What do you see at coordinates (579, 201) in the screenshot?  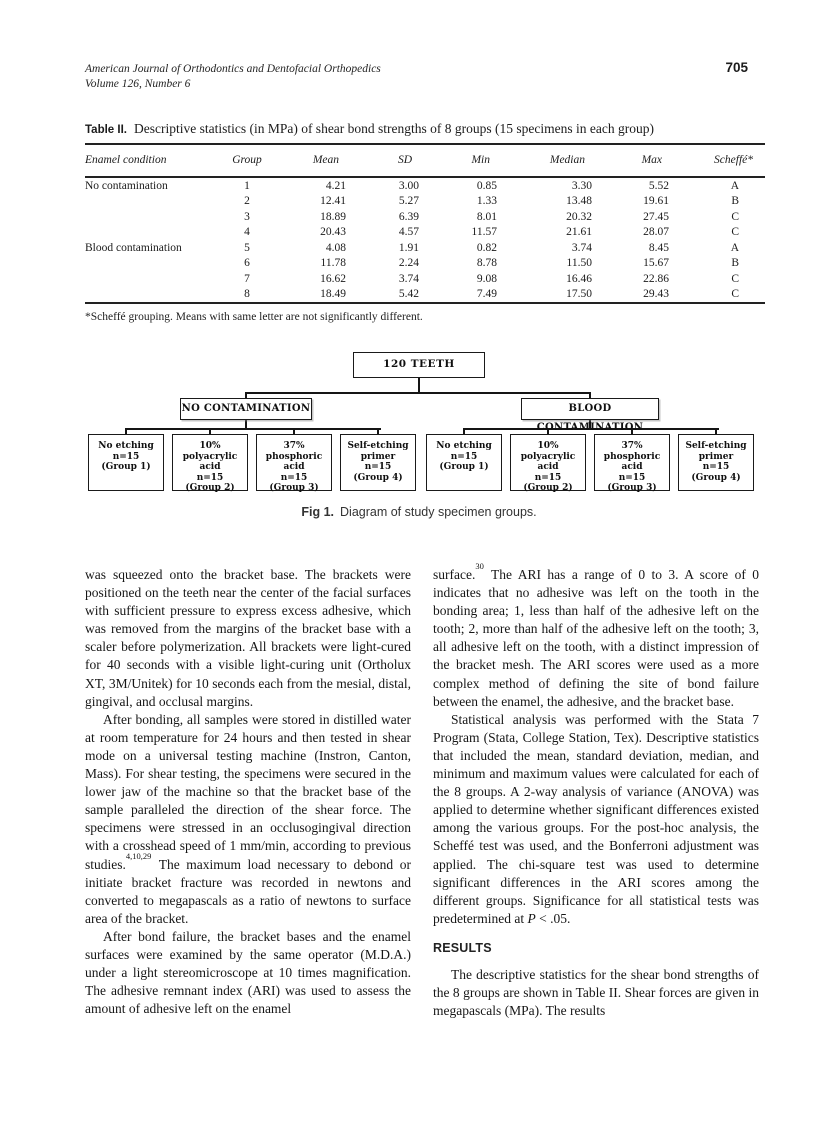 I see `cell-median: 13.48` at bounding box center [579, 201].